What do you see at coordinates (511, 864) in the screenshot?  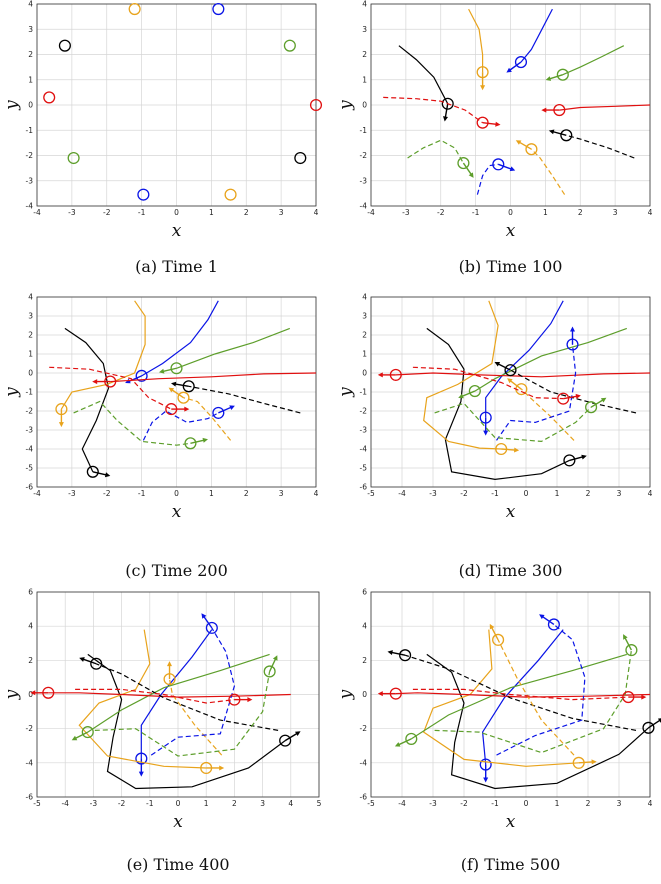 I see `panel-caption: (f) Time 500` at bounding box center [511, 864].